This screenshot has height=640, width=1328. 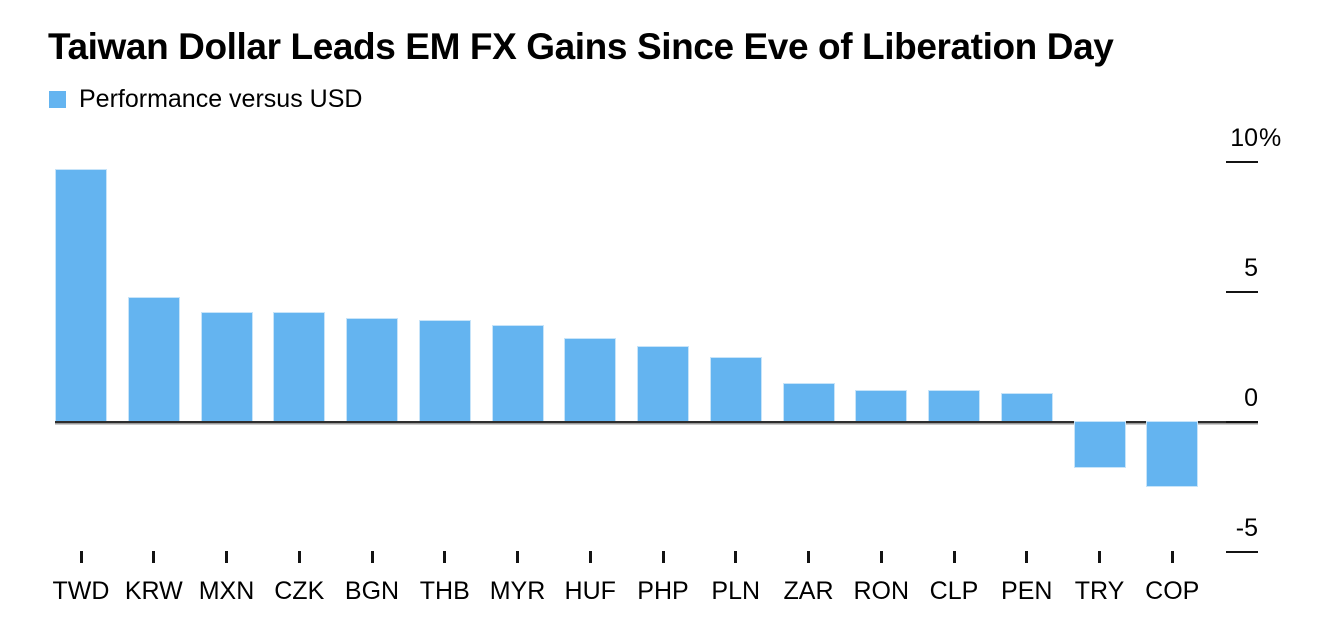 What do you see at coordinates (881, 591) in the screenshot?
I see `x-axis-label-ron: RON` at bounding box center [881, 591].